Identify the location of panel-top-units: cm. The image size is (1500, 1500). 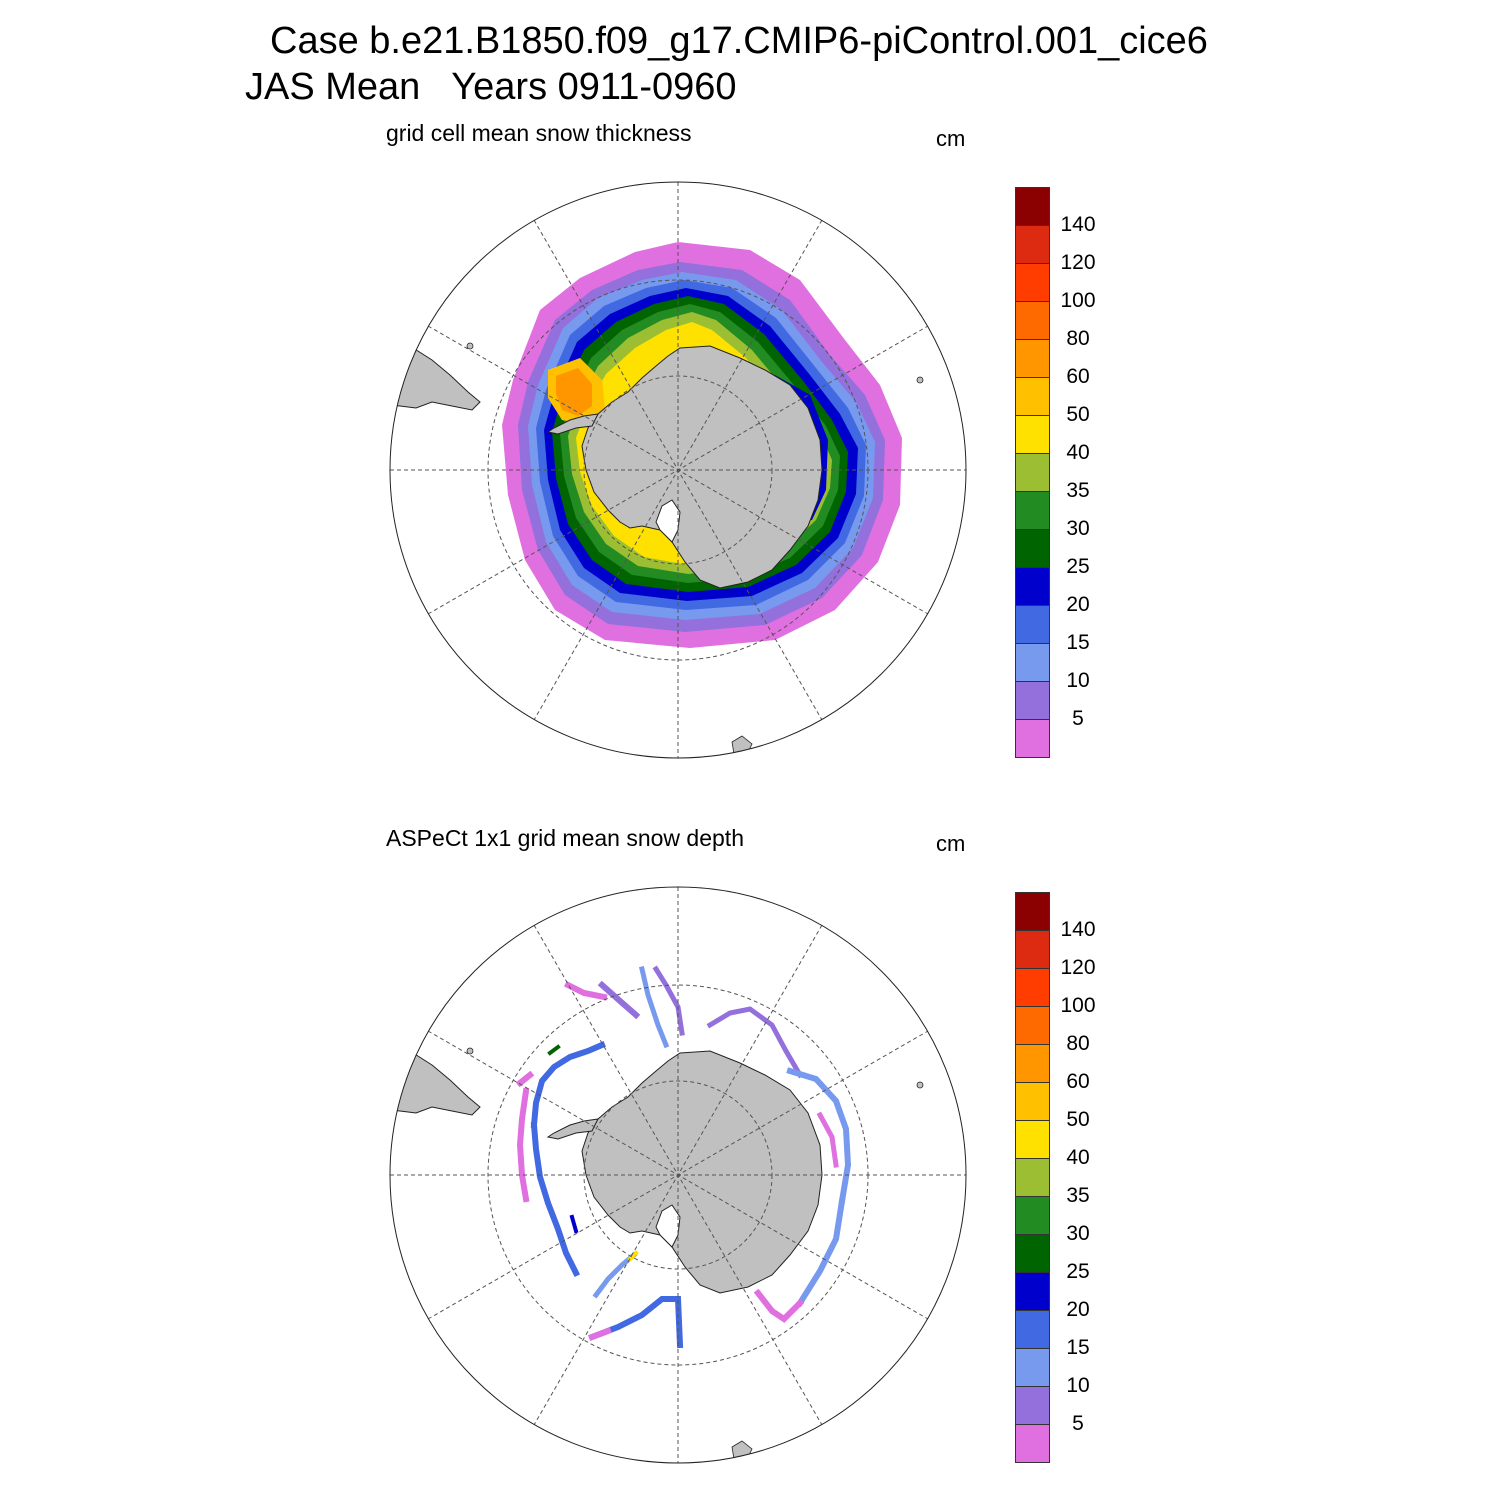
(951, 138).